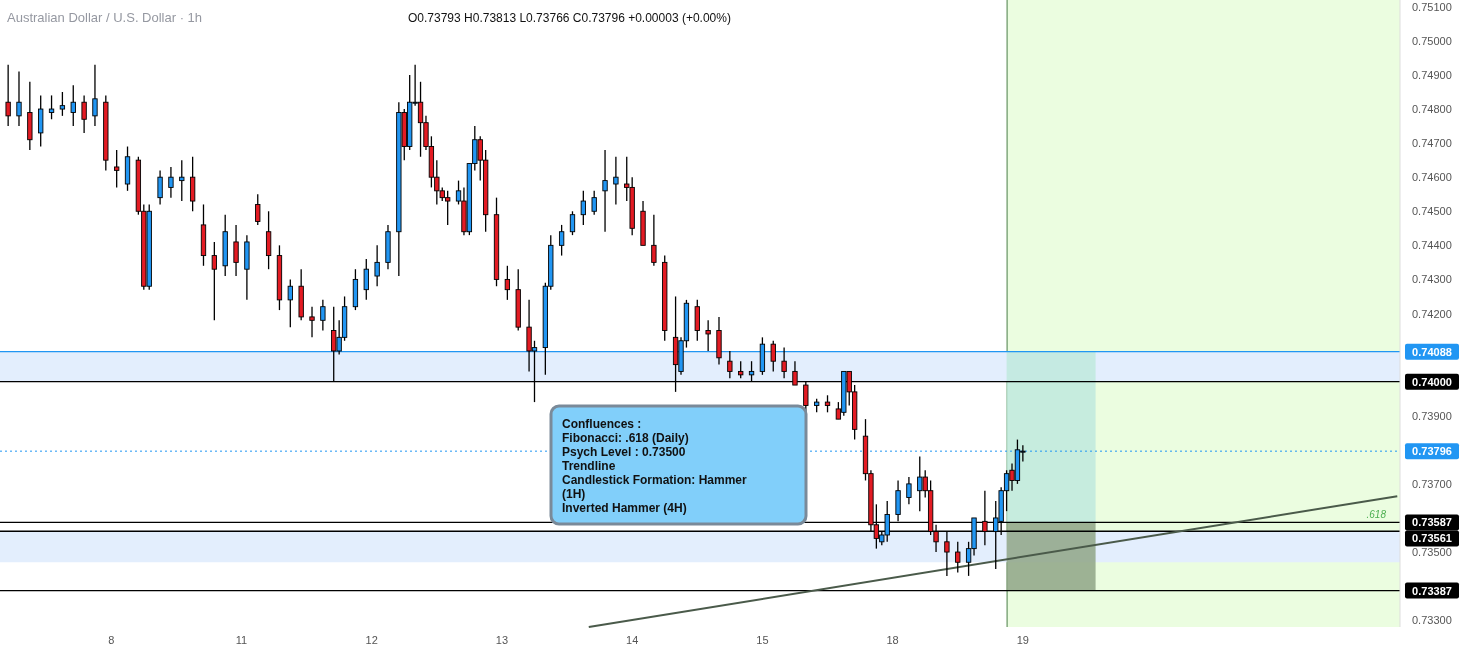 This screenshot has height=651, width=1460. Describe the element at coordinates (1432, 590) in the screenshot. I see `ref-line-label: 0.73387` at that location.